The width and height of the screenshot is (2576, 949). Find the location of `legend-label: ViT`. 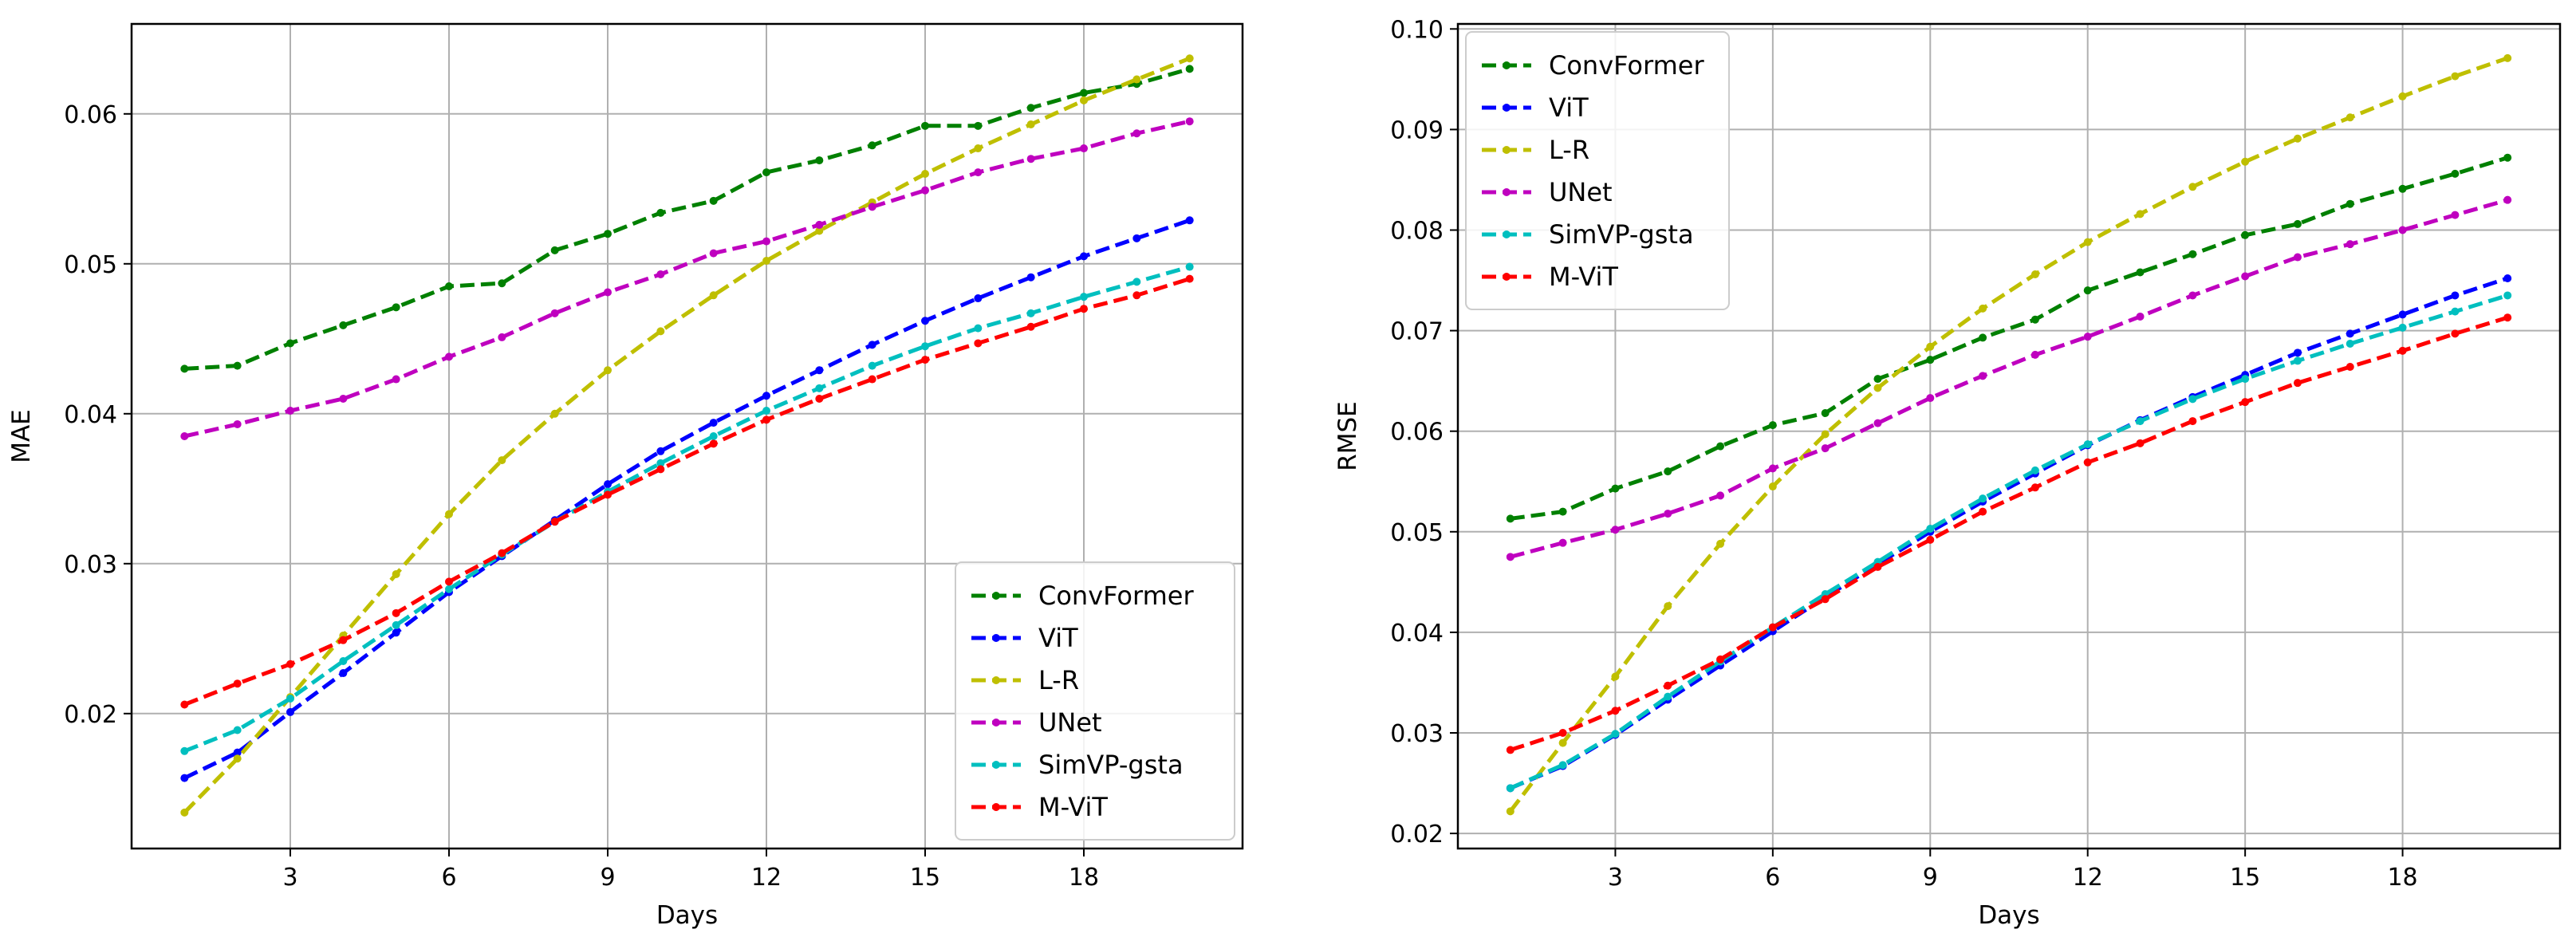

legend-label: ViT is located at coordinates (1569, 108).